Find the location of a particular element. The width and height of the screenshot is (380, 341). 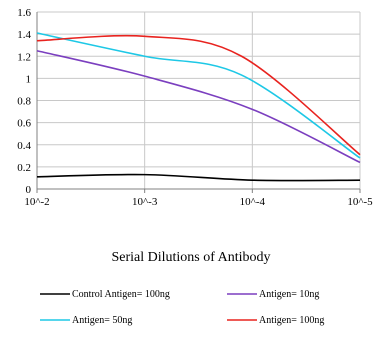

y-tick-label: 1 is located at coordinates (29, 79).